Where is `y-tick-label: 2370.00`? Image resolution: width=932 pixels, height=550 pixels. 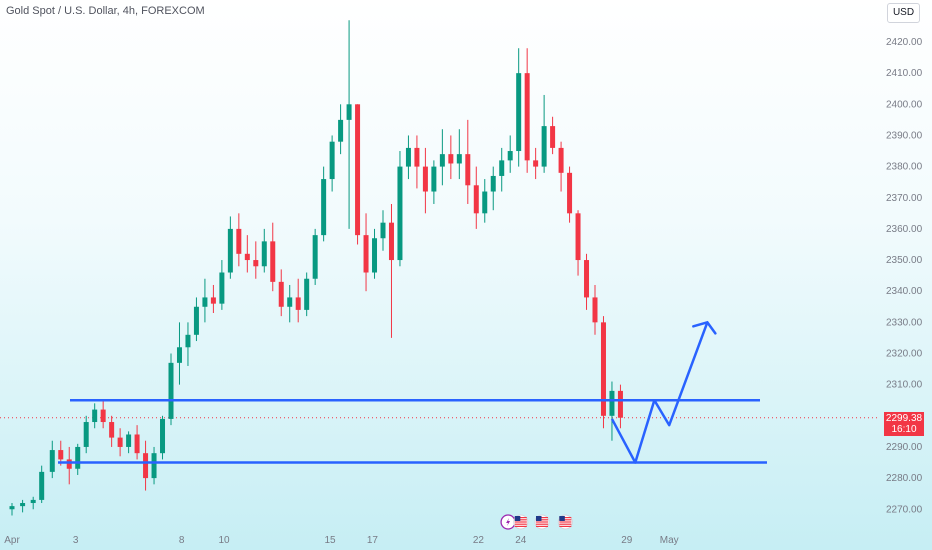 y-tick-label: 2370.00 is located at coordinates (904, 198).